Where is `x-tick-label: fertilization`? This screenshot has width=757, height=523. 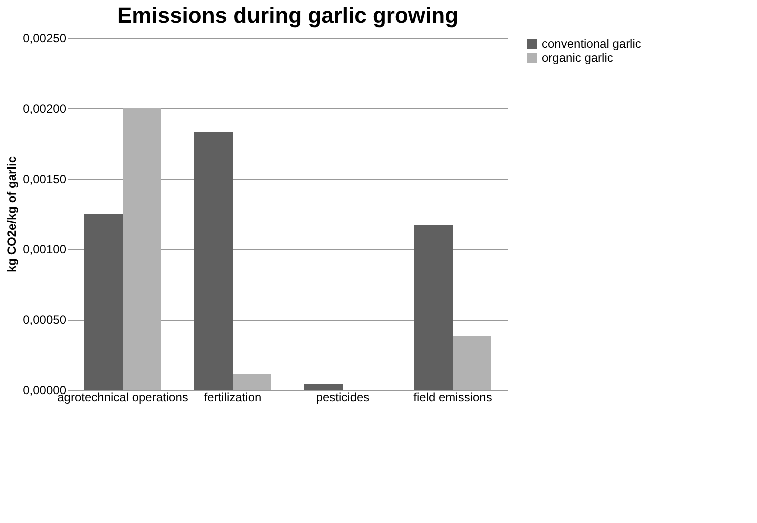 x-tick-label: fertilization is located at coordinates (233, 397).